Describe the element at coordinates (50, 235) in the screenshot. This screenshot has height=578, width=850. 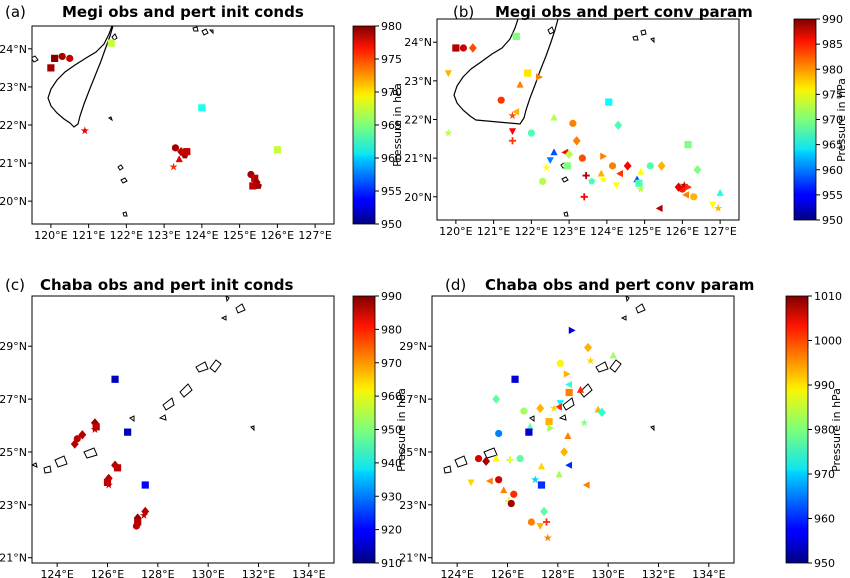
I see `x-tick-label: 120°E` at that location.